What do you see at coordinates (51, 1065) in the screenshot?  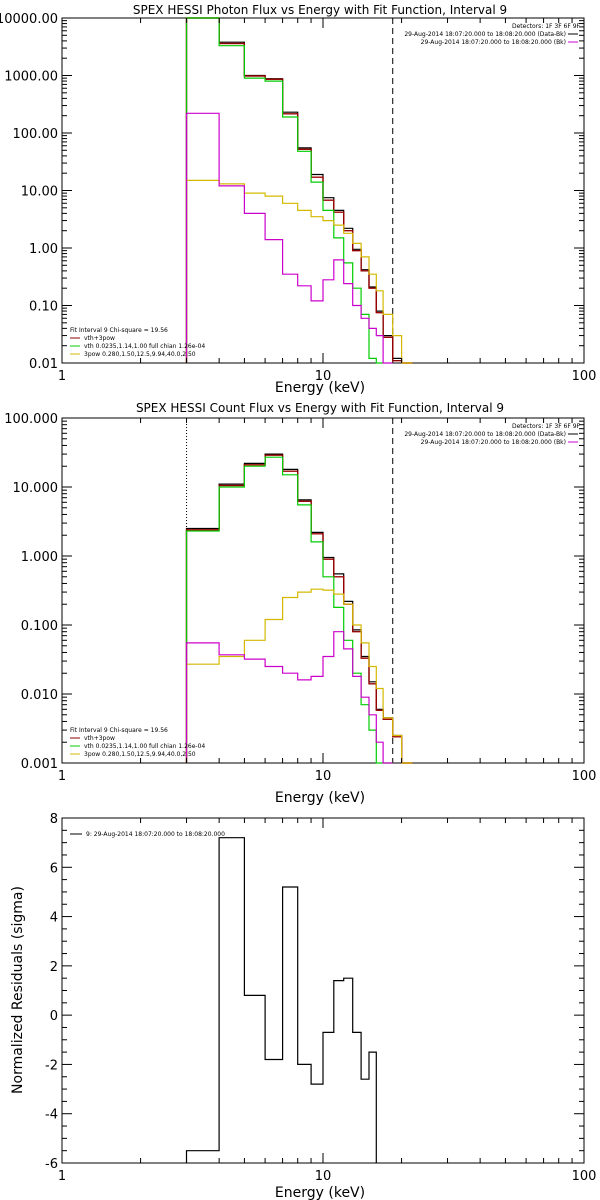 I see `residuals-y-tick-label: -2` at bounding box center [51, 1065].